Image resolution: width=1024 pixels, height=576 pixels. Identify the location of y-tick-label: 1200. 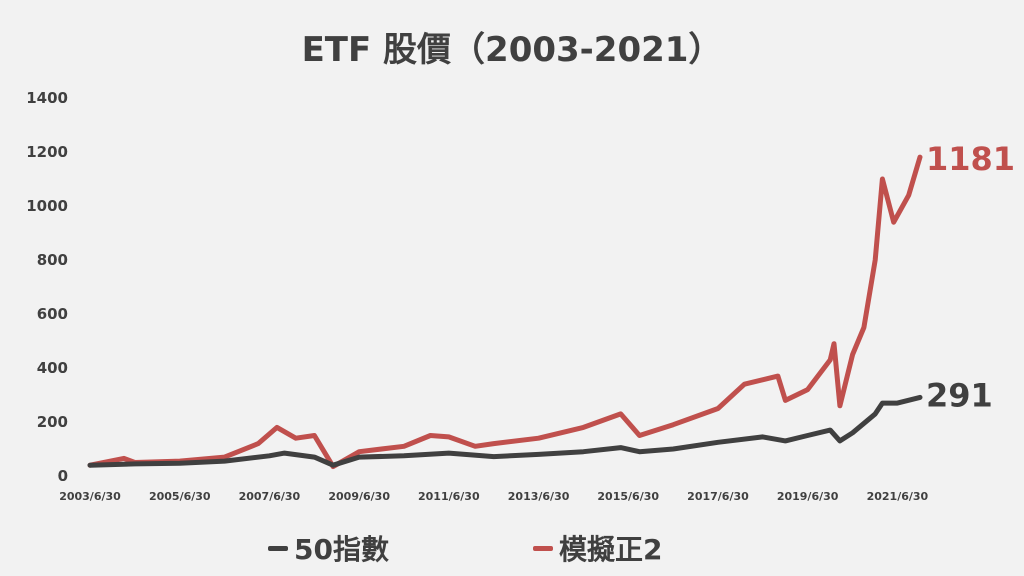
(47, 152).